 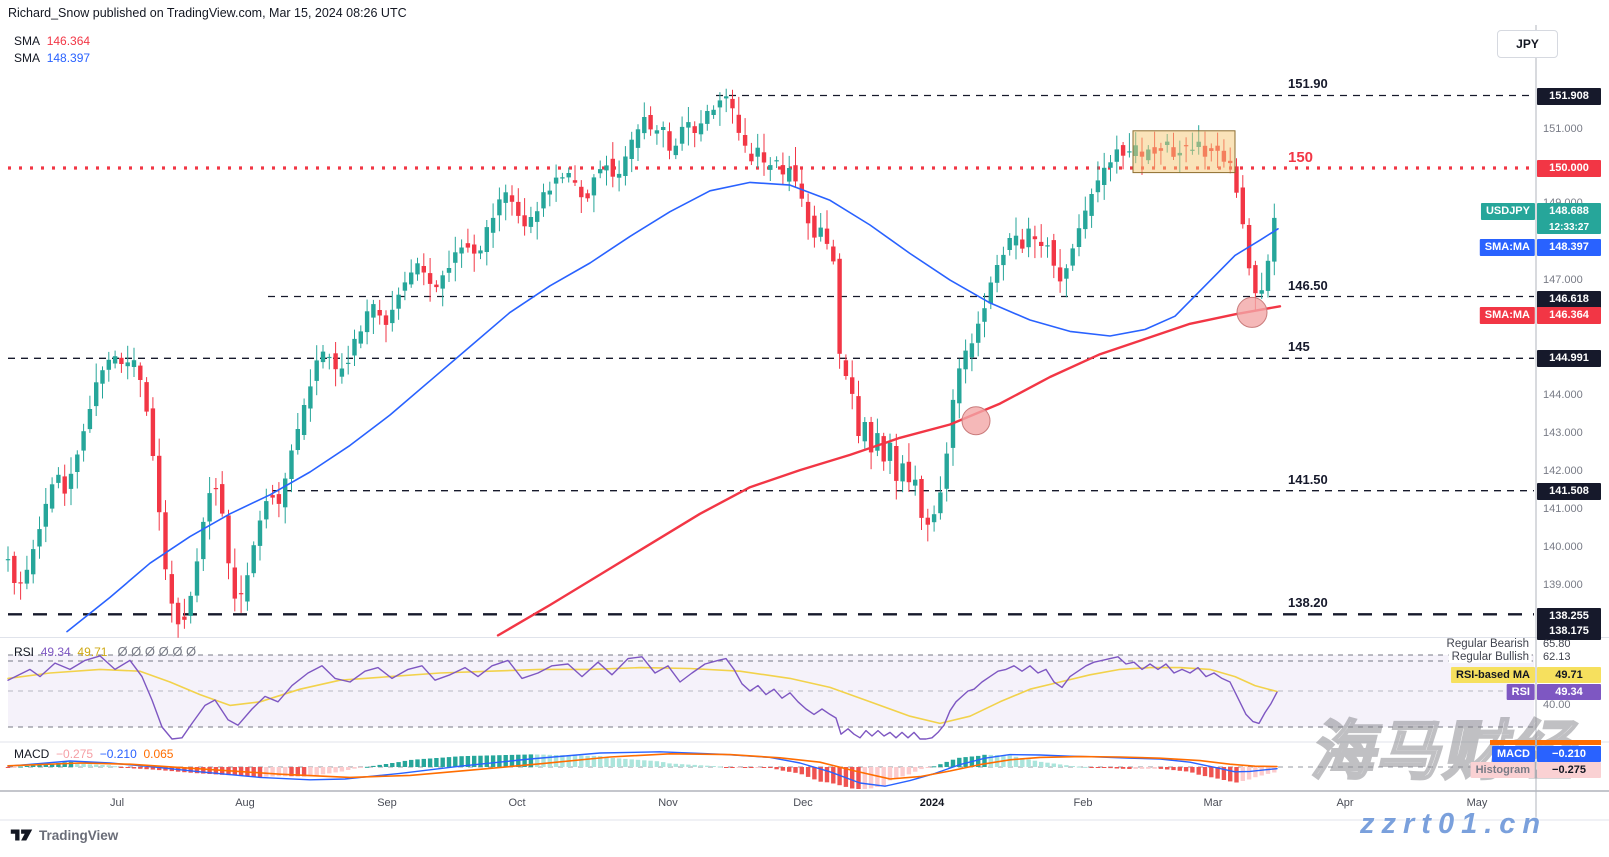 I want to click on series-name-tag: USDJPY, so click(x=1507, y=211).